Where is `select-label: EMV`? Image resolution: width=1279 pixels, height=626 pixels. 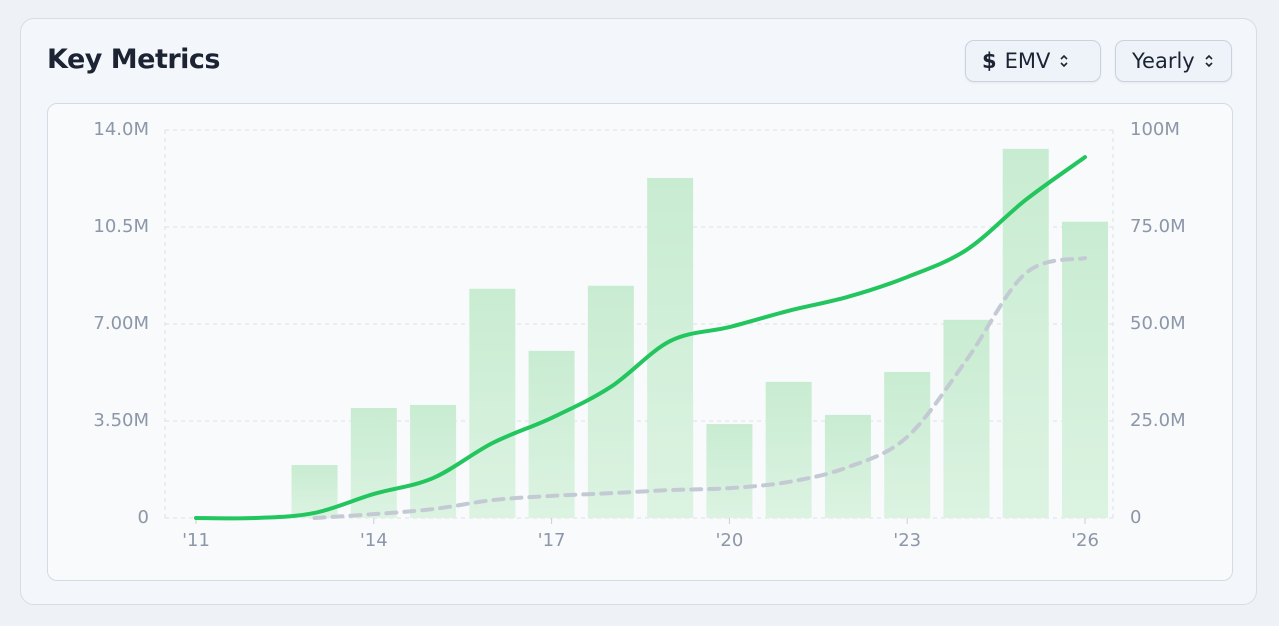
select-label: EMV is located at coordinates (1027, 61).